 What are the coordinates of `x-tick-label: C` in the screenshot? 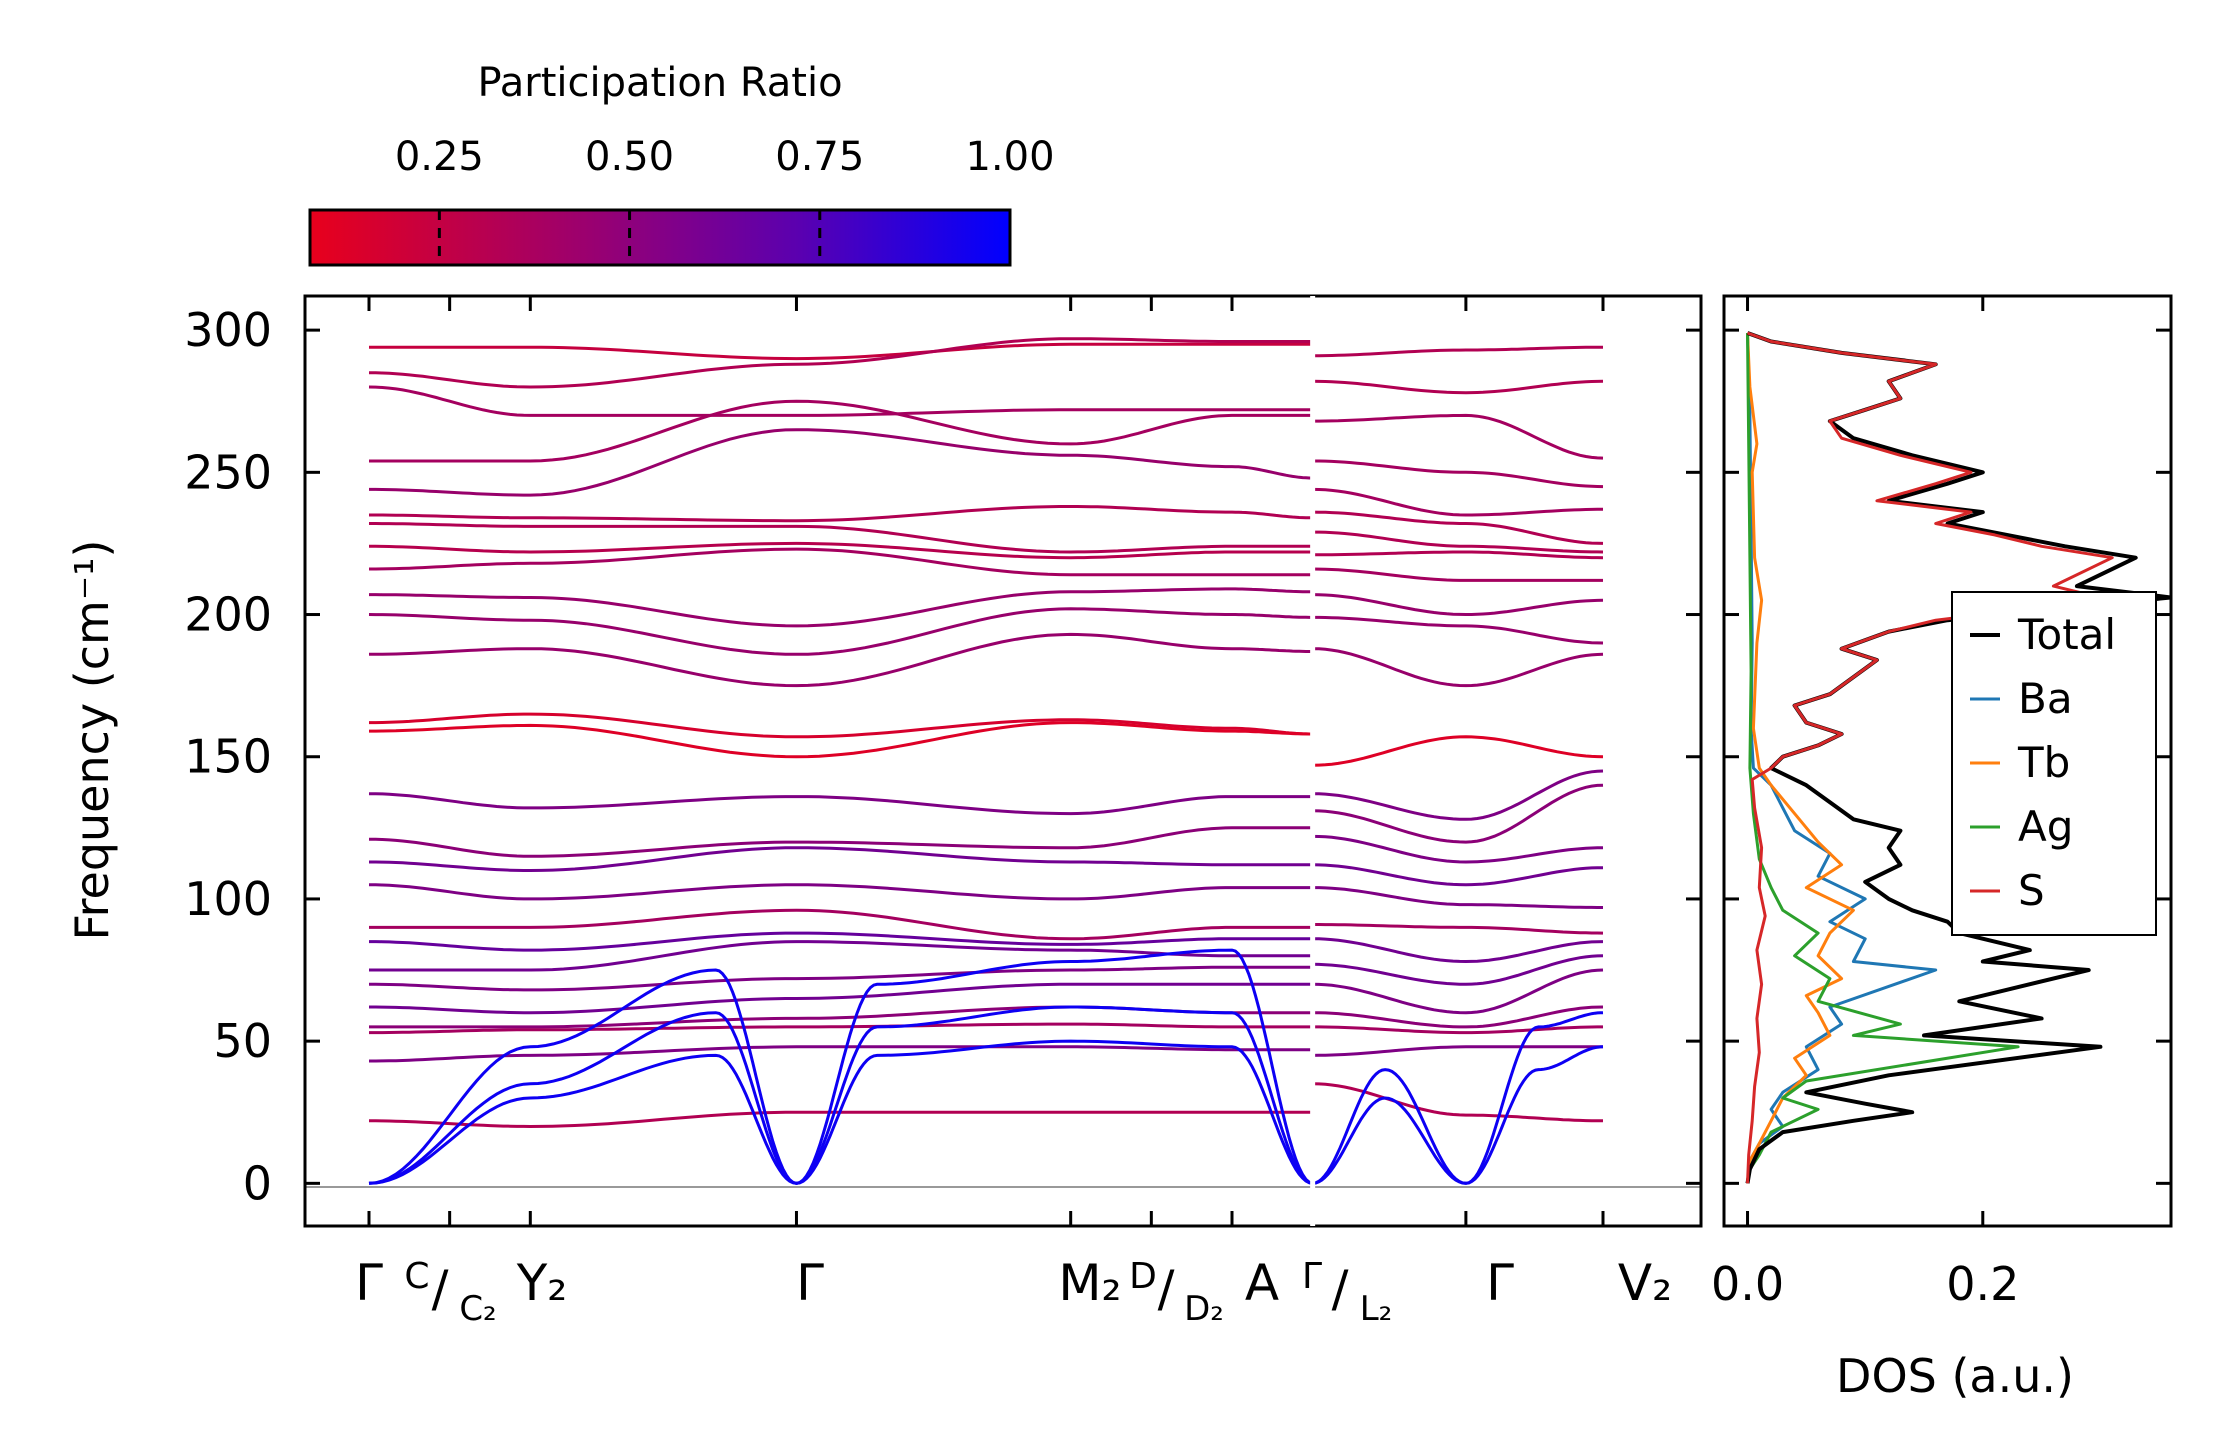 It's located at (416, 1276).